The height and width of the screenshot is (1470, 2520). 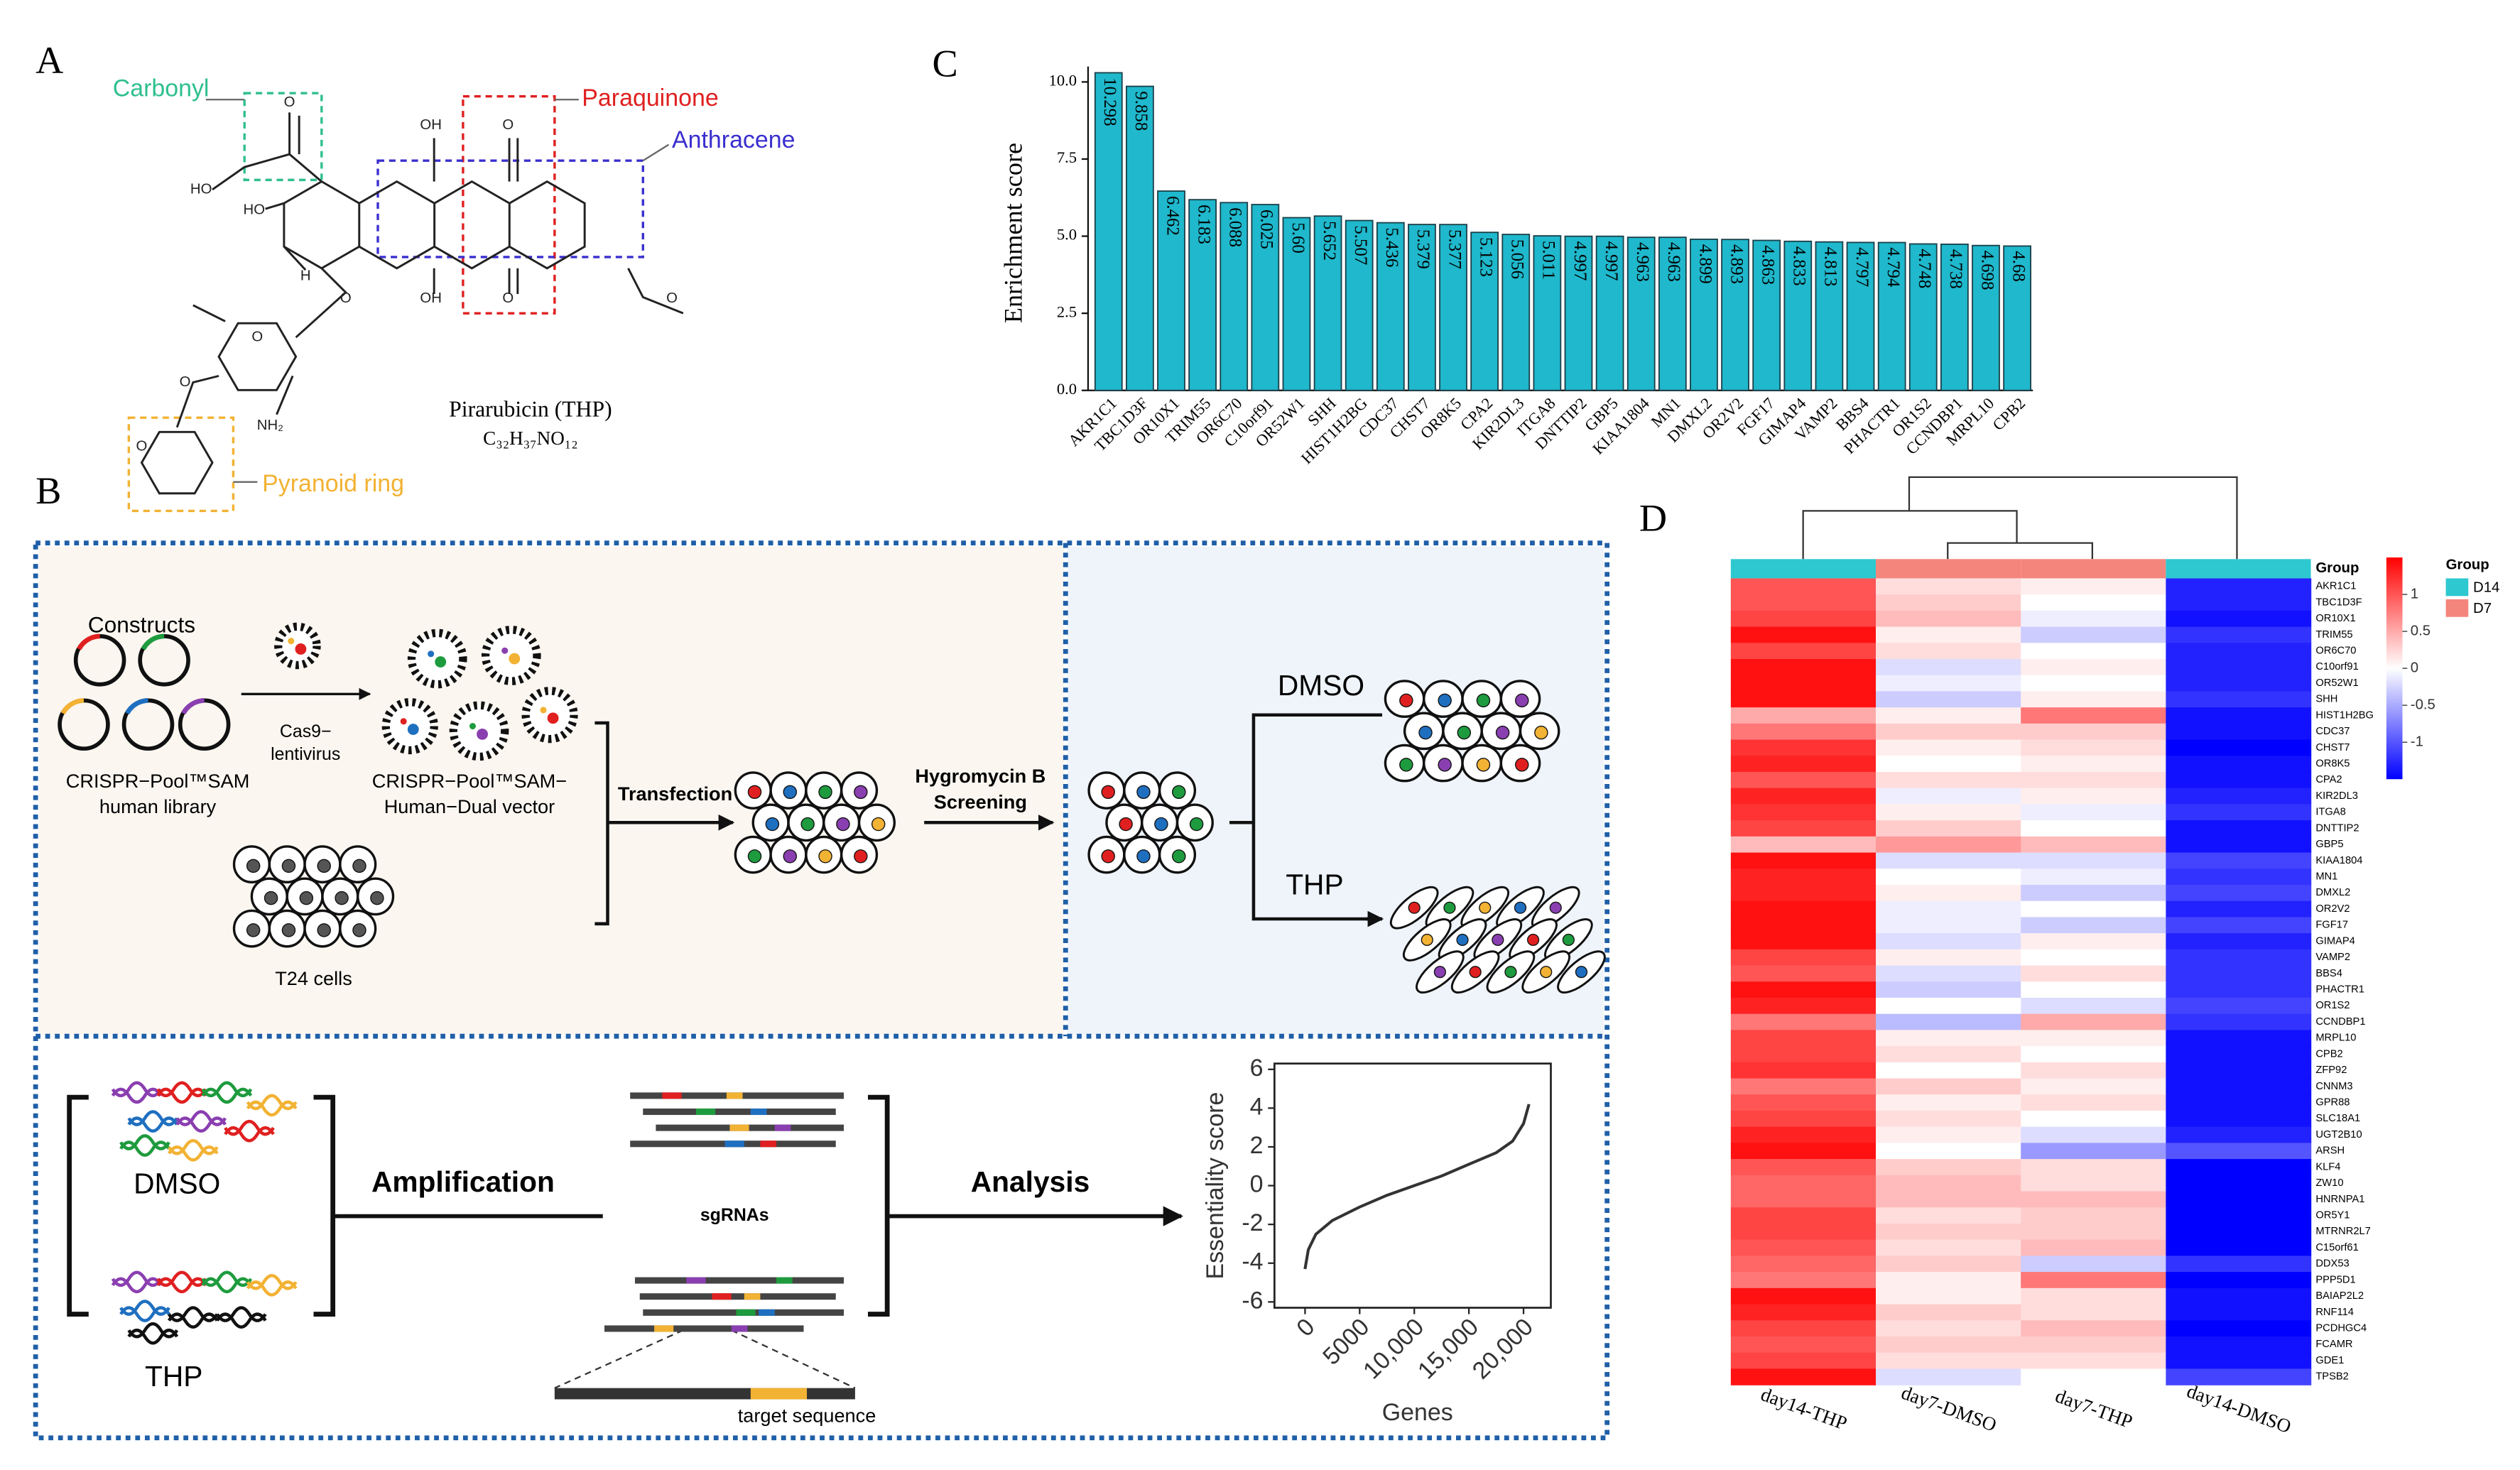 What do you see at coordinates (1257, 1068) in the screenshot?
I see `y-tick-label: 6` at bounding box center [1257, 1068].